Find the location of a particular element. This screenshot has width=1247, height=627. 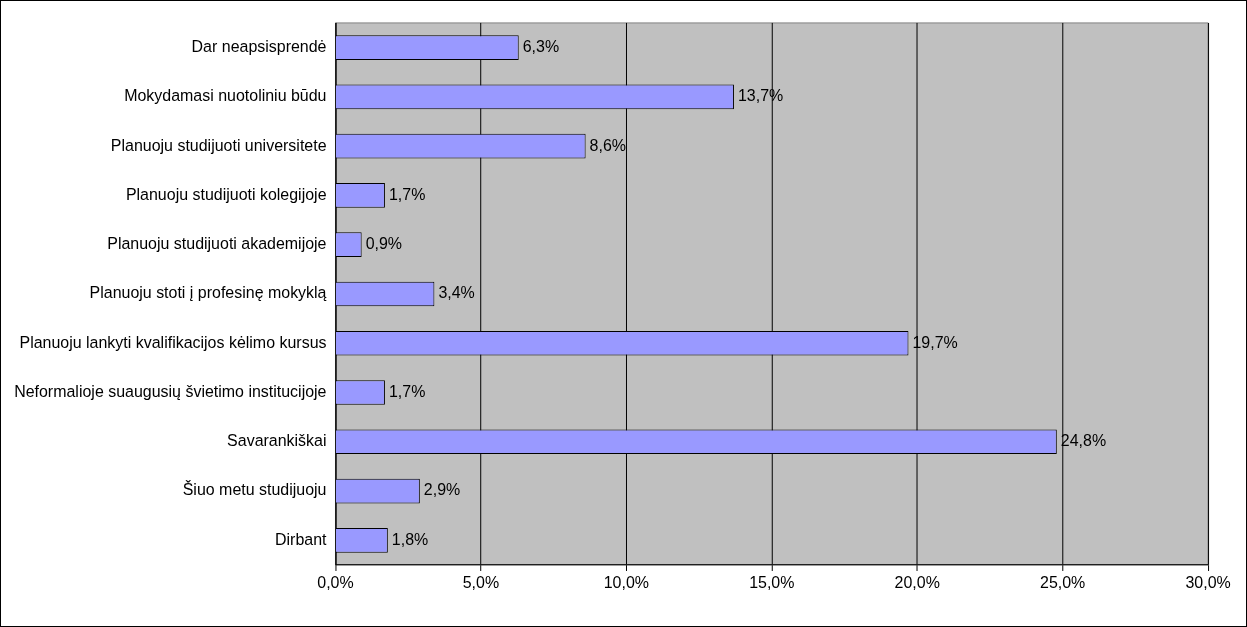

data-label: 1,8% is located at coordinates (410, 539).